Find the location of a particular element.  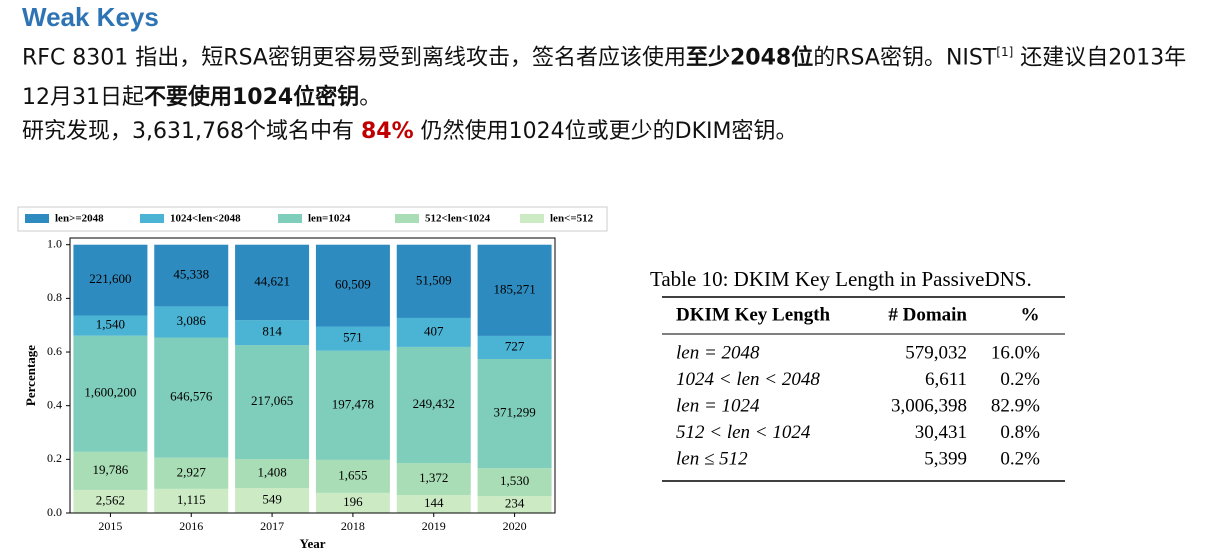

data-label: 1,600,200 is located at coordinates (110, 392).